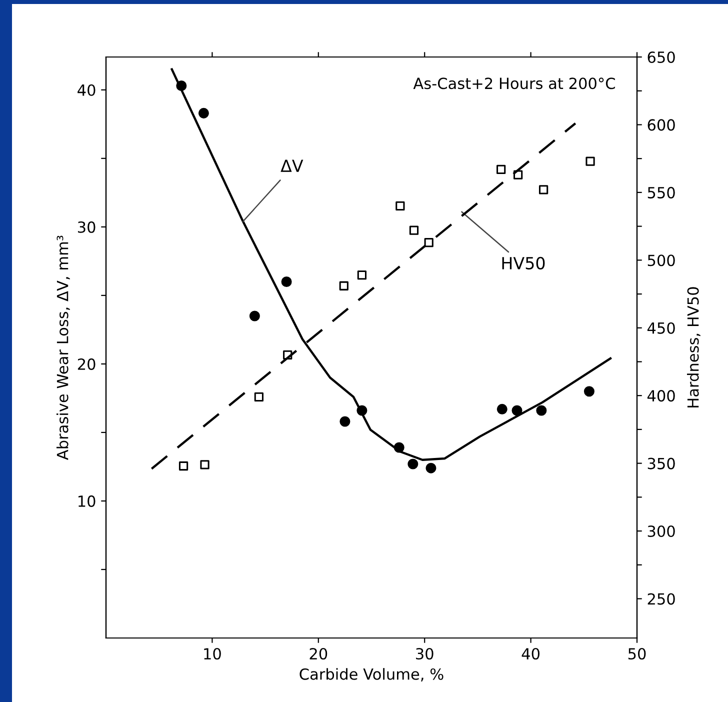  I want to click on x-tick-label: 10, so click(212, 654).